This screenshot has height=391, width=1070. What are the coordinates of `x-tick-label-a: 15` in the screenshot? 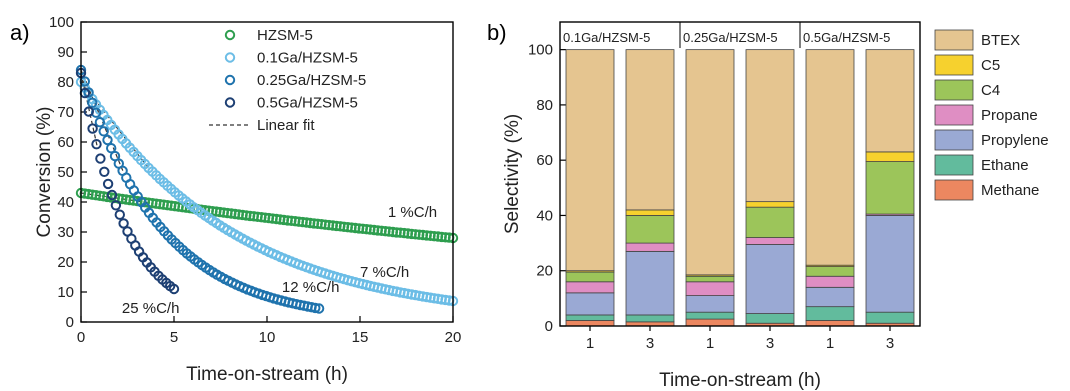 It's located at (360, 337).